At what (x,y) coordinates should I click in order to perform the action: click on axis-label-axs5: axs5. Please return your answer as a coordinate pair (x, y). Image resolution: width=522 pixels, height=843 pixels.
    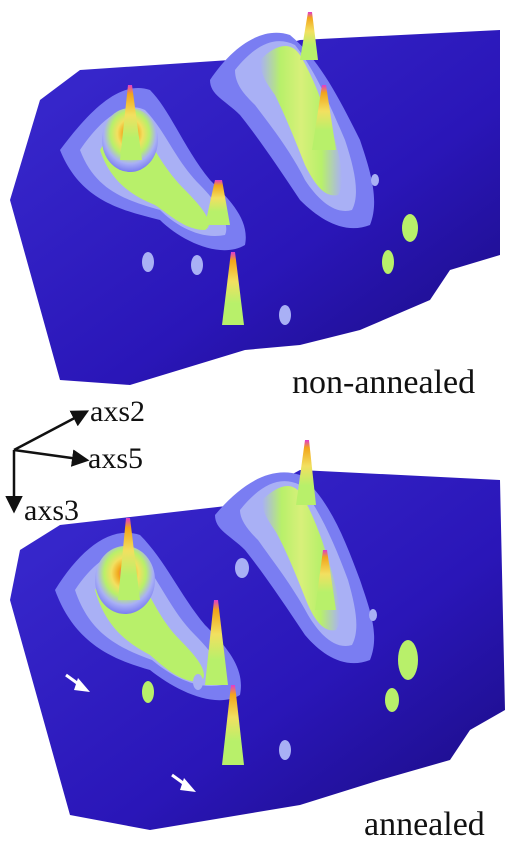
    Looking at the image, I should click on (115, 458).